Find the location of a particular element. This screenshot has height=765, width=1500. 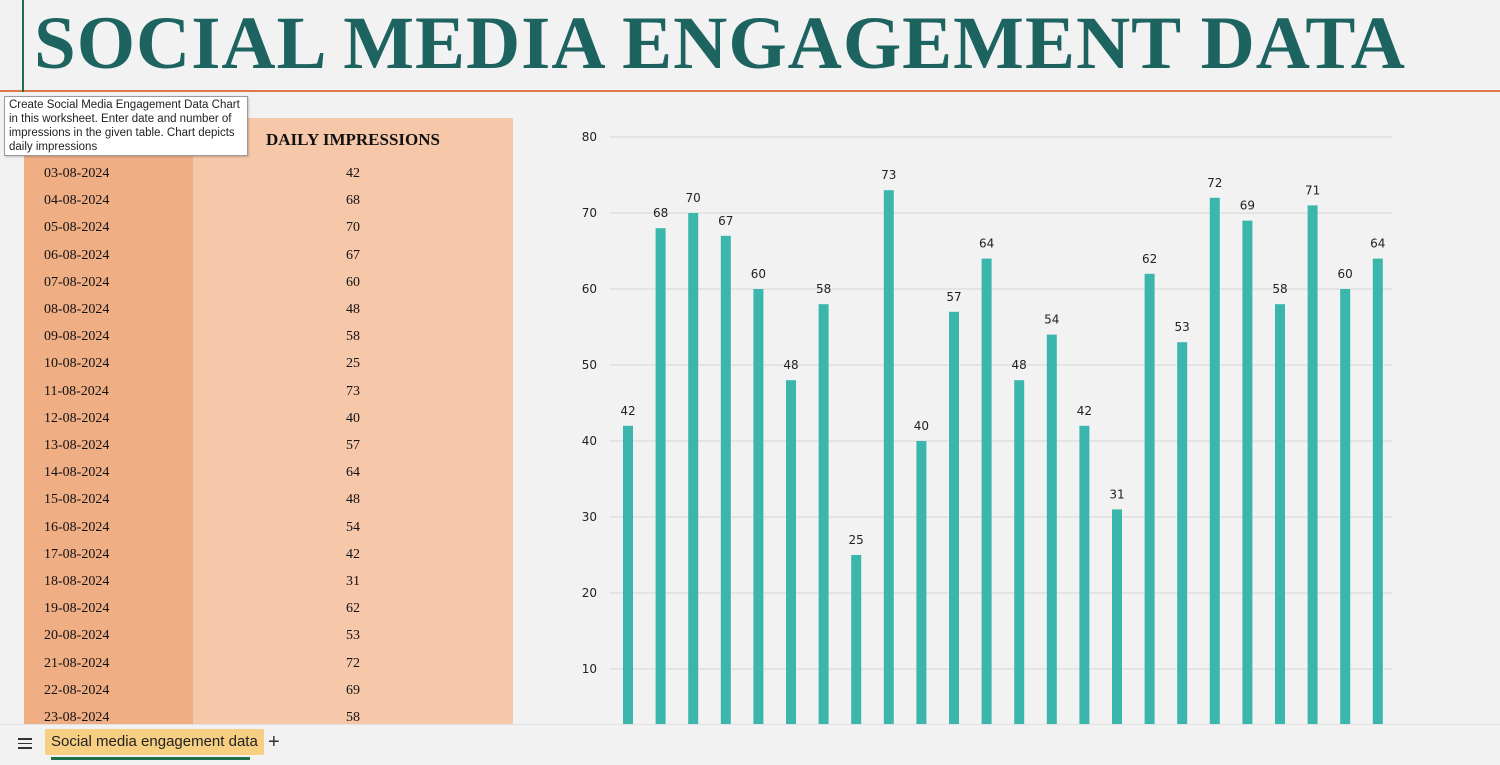

add-sheet-icon: + is located at coordinates (274, 742).